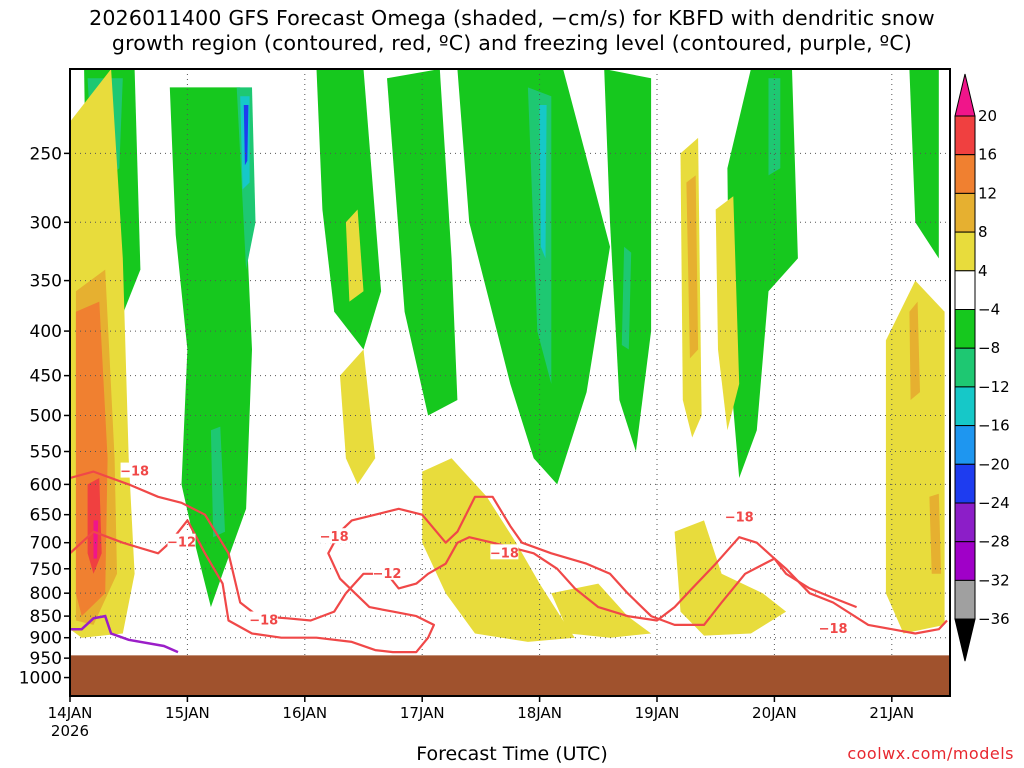 The height and width of the screenshot is (768, 1024). I want to click on contour-label-1: −12, so click(181, 543).